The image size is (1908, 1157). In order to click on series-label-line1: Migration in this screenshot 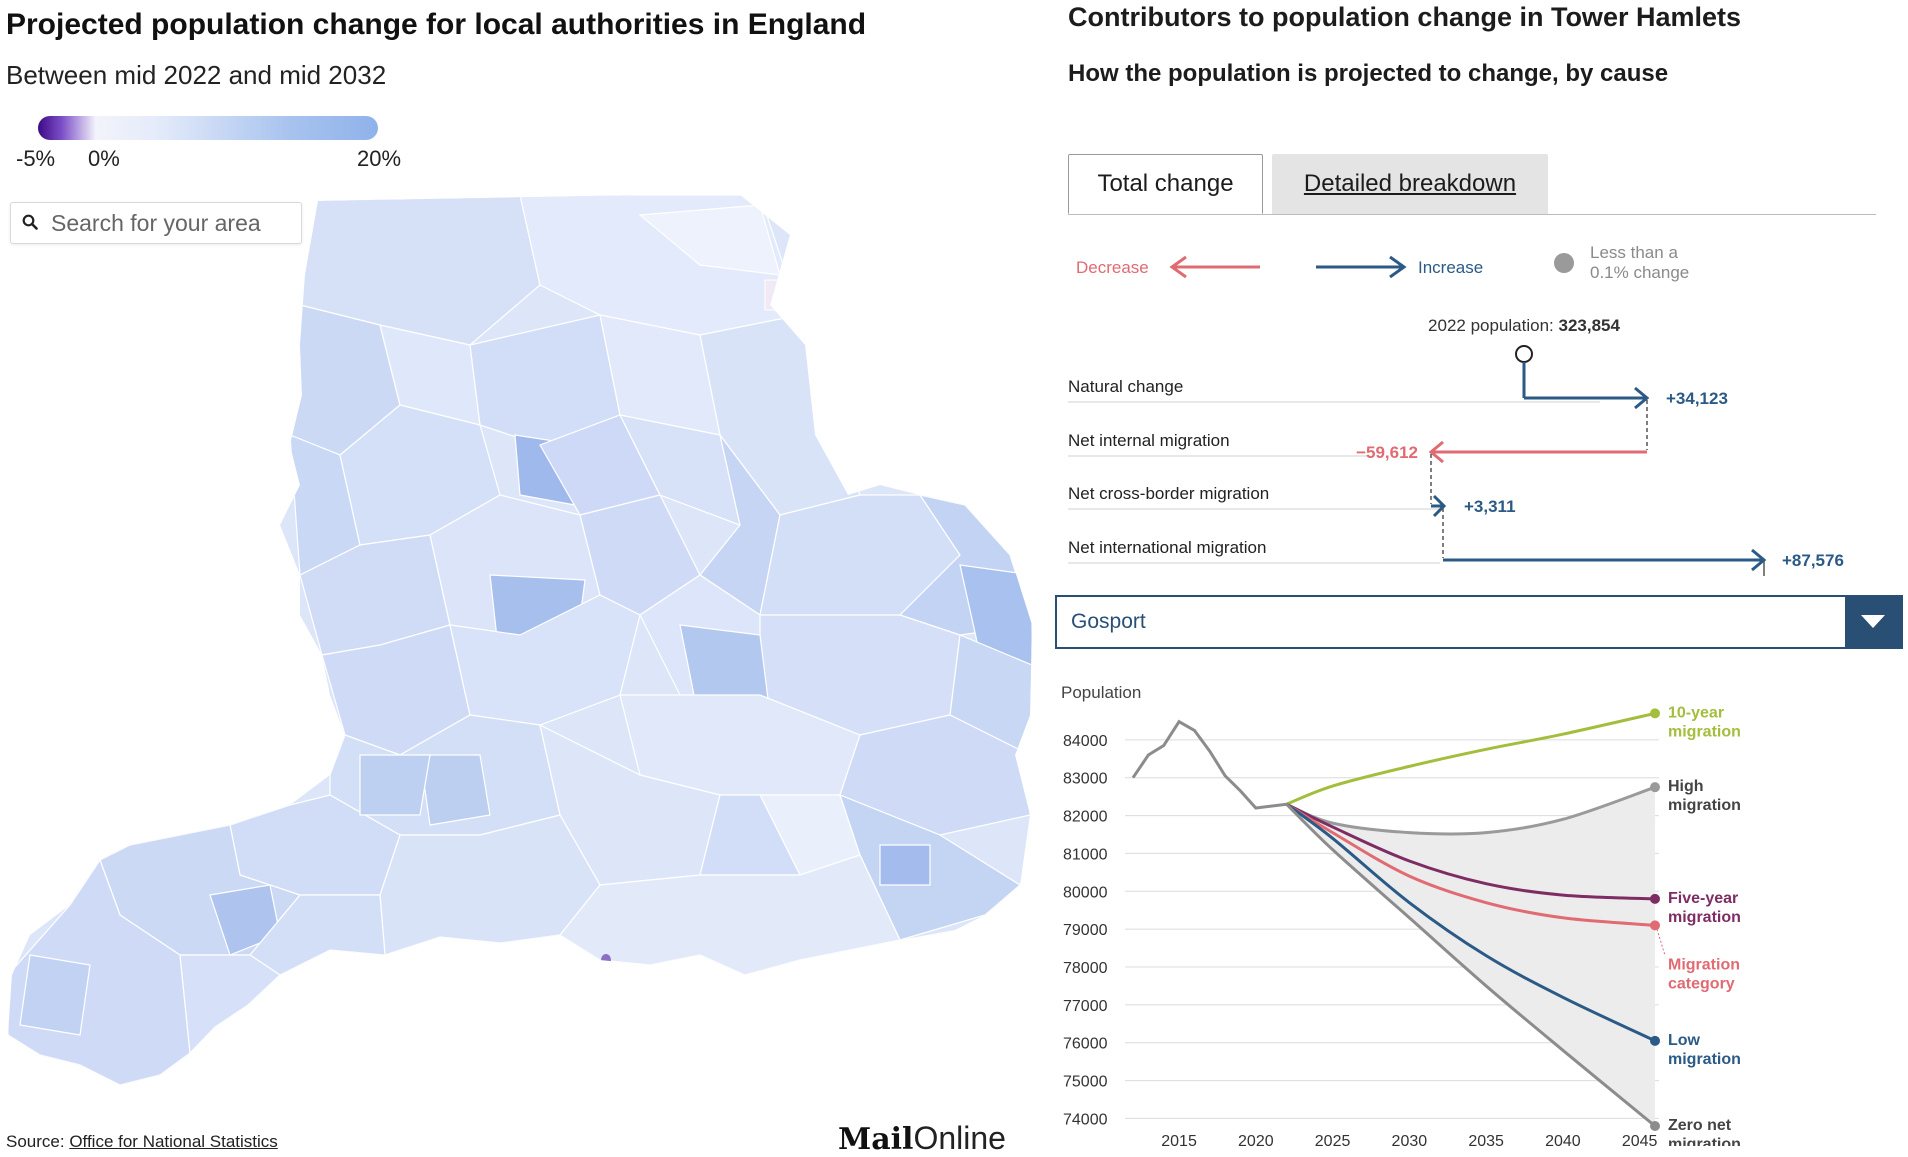, I will do `click(1704, 964)`.